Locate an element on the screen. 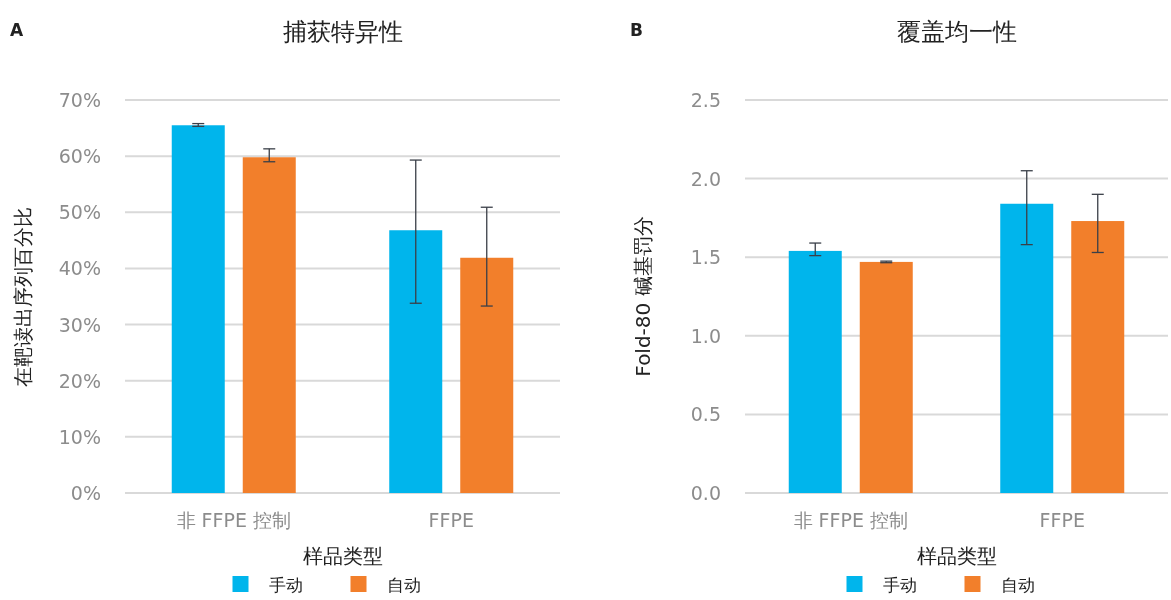  text: A is located at coordinates (17, 30).